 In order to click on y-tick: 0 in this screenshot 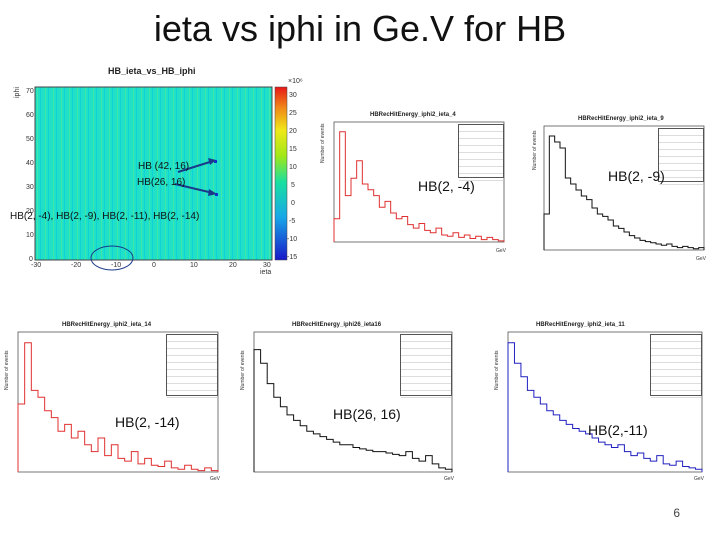, I will do `click(31, 259)`.